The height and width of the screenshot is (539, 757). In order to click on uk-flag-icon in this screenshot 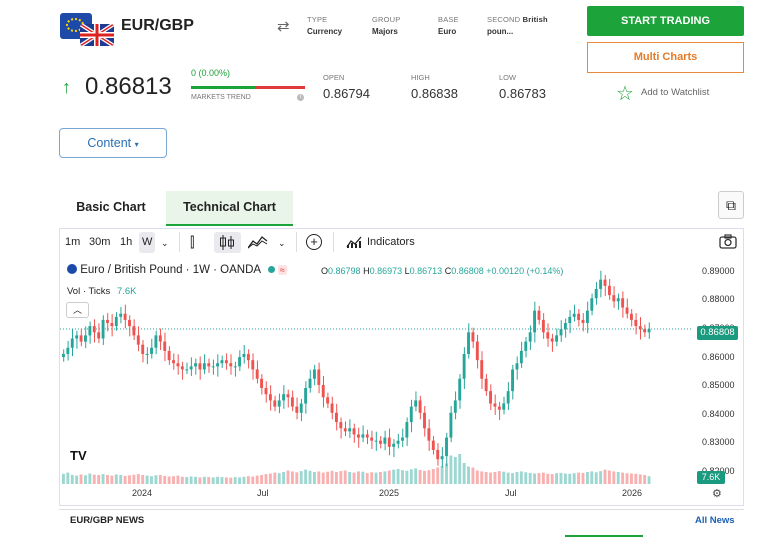, I will do `click(97, 35)`.